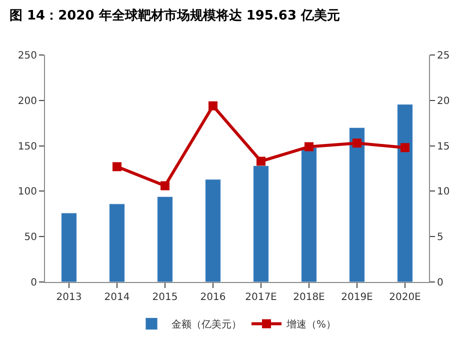  I want to click on y-tick-label: 200, so click(27, 101).